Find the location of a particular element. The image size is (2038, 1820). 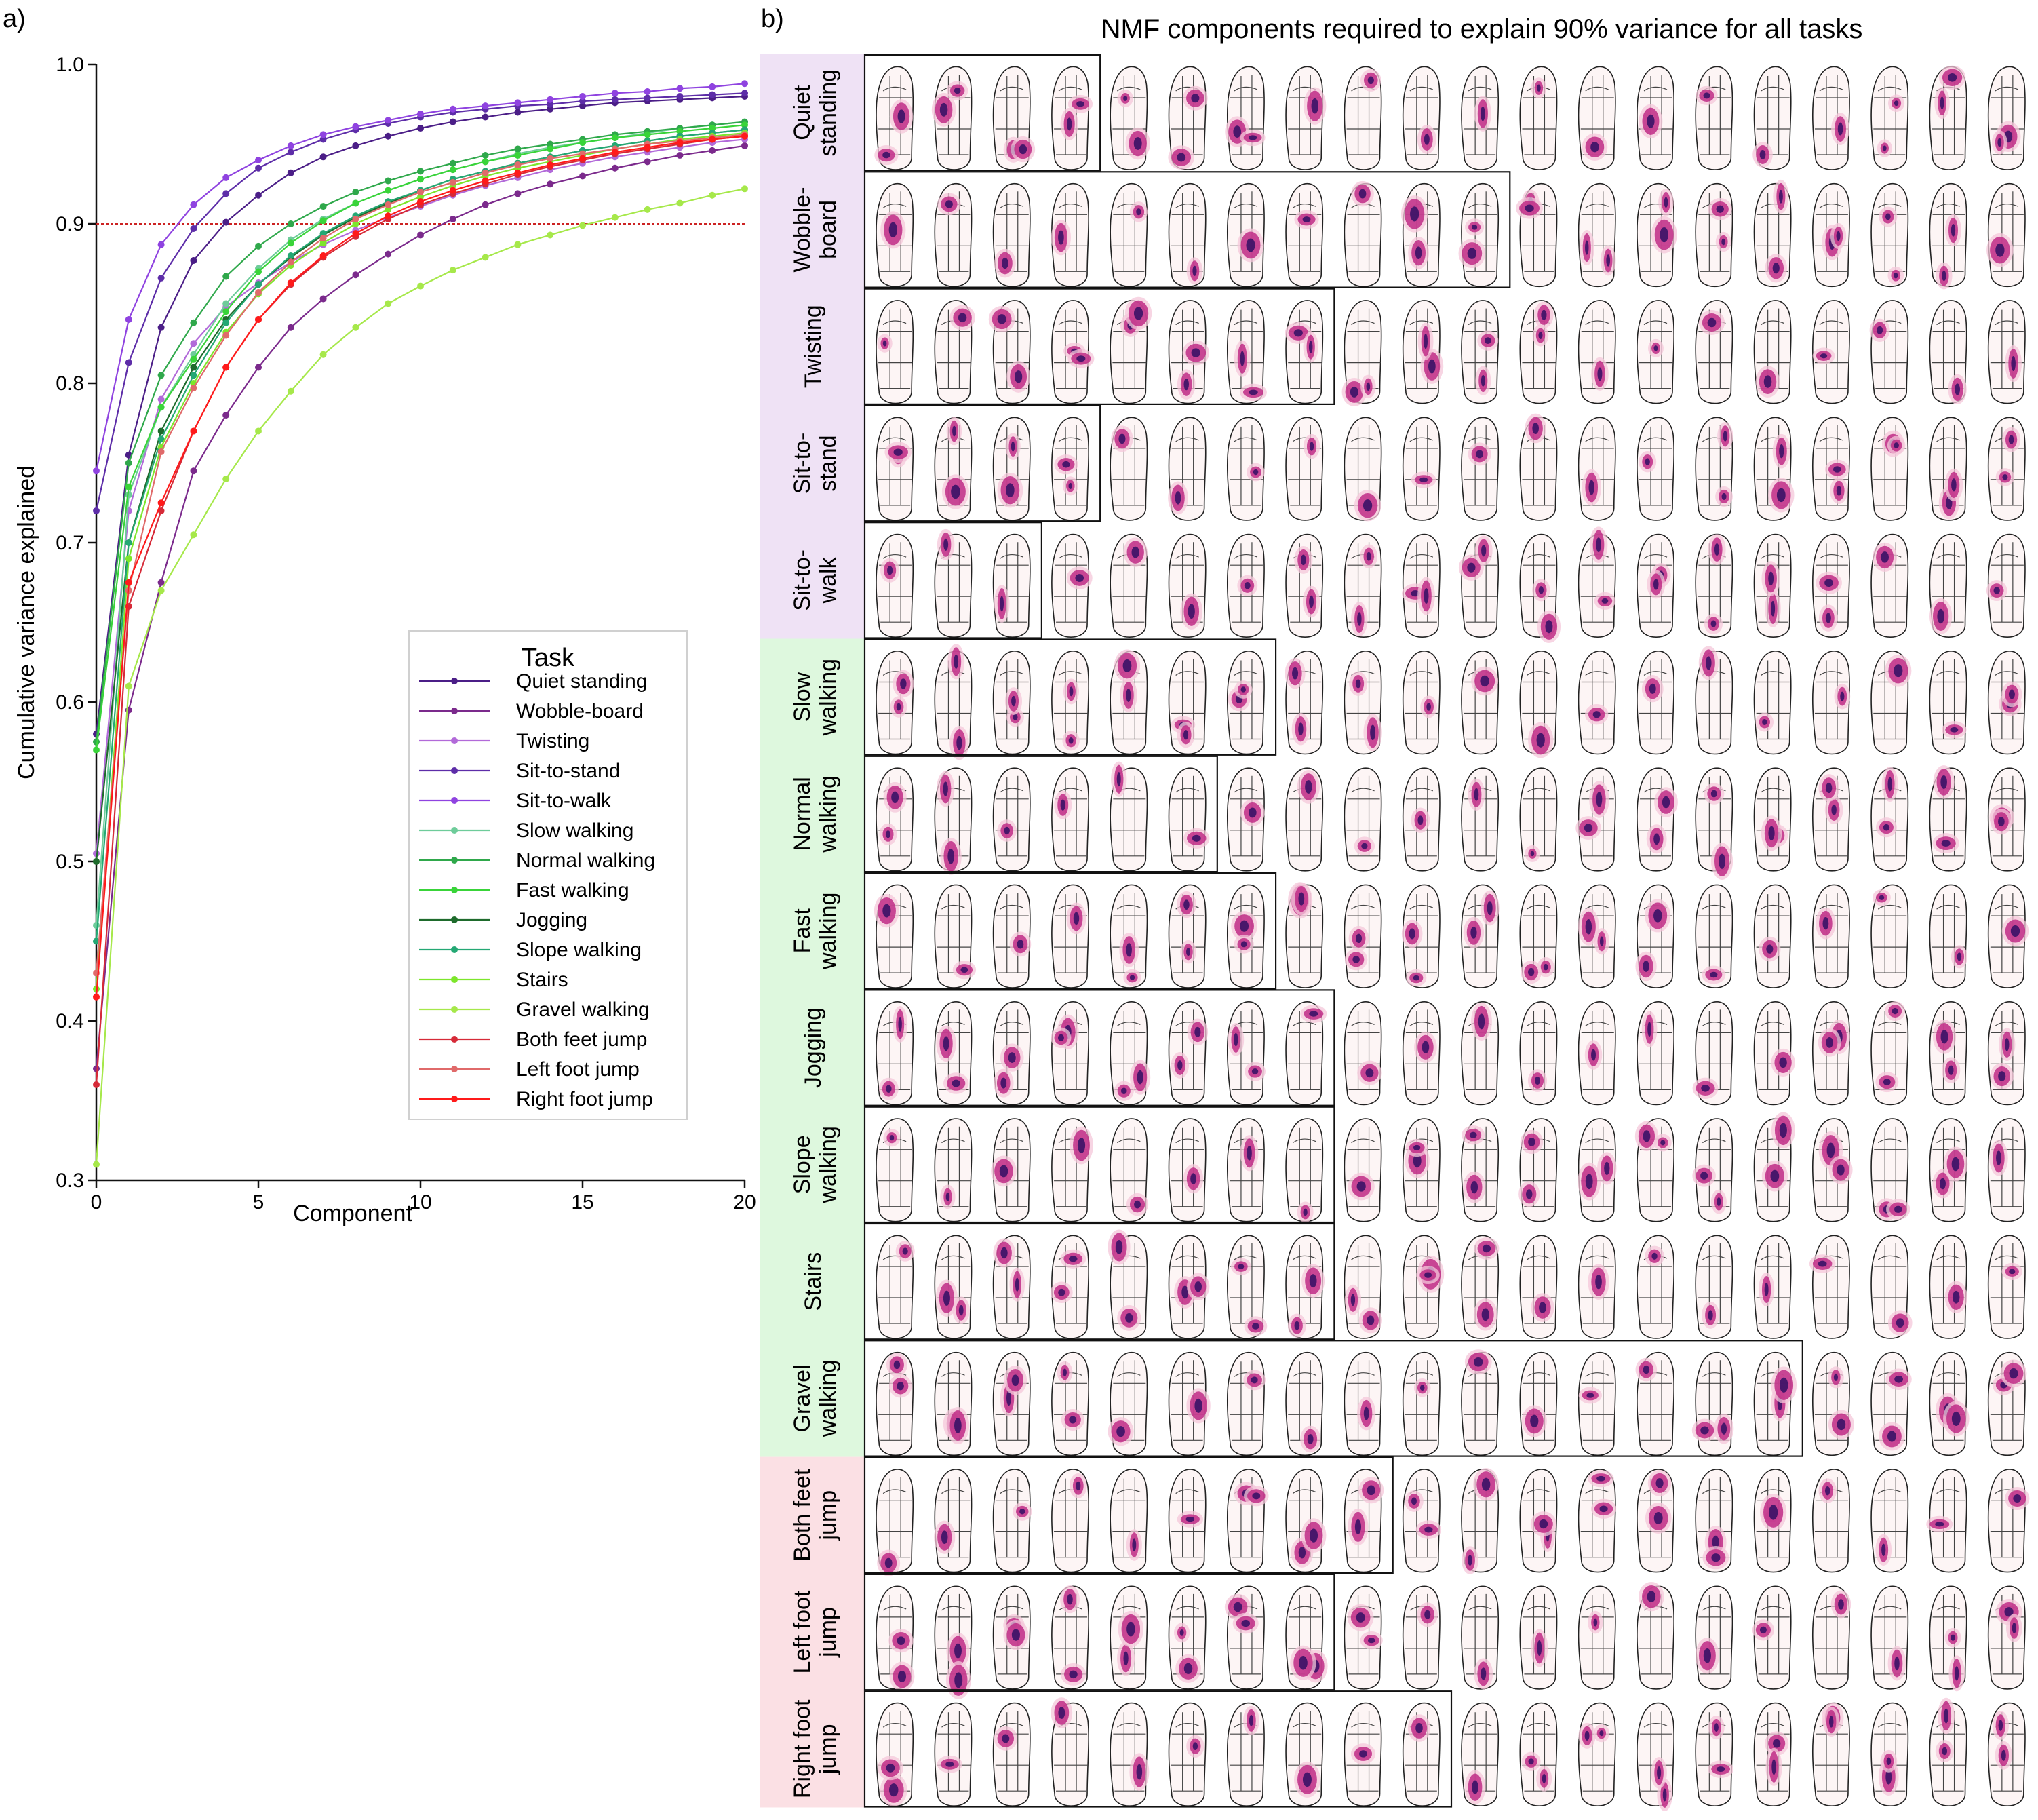

data-point-gravel-walking is located at coordinates (193, 535).